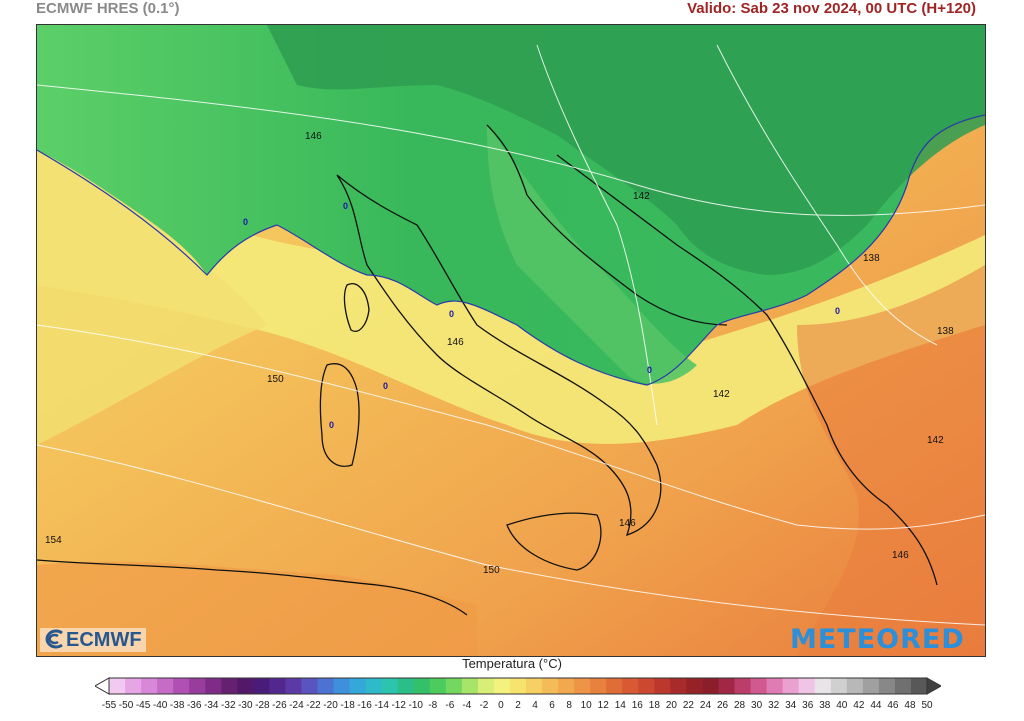 Image resolution: width=1024 pixels, height=721 pixels. I want to click on colorbar-tick-label: -50, so click(126, 705).